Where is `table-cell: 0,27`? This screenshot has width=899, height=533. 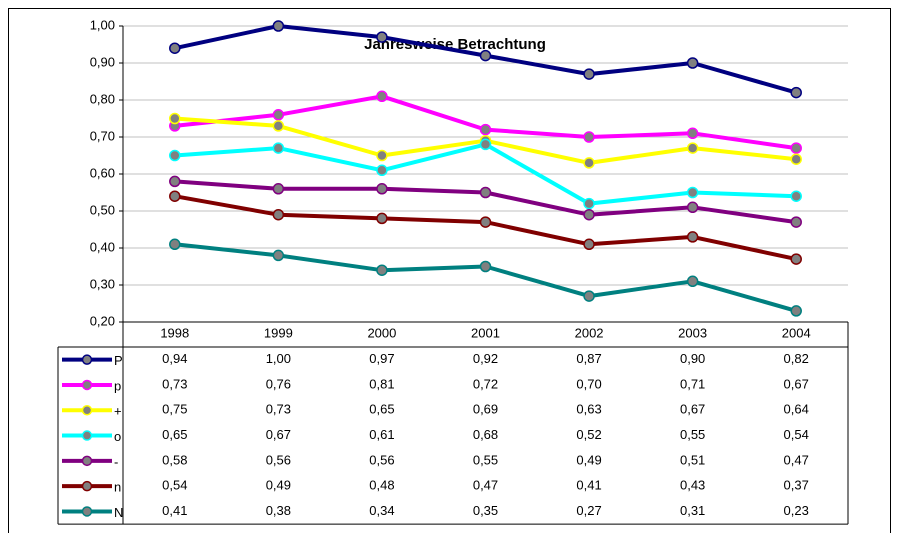 table-cell: 0,27 is located at coordinates (588, 510).